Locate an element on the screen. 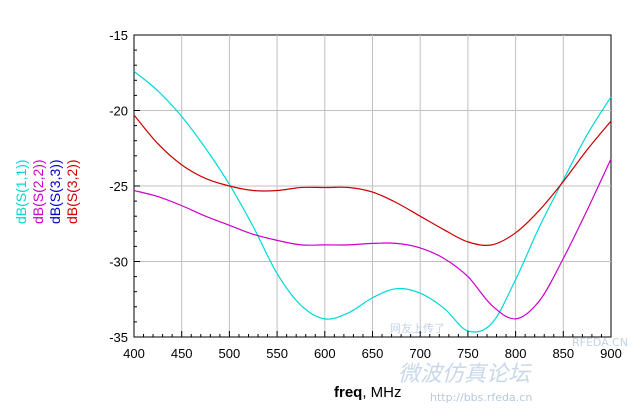  x-tick-label: 850 is located at coordinates (563, 353).